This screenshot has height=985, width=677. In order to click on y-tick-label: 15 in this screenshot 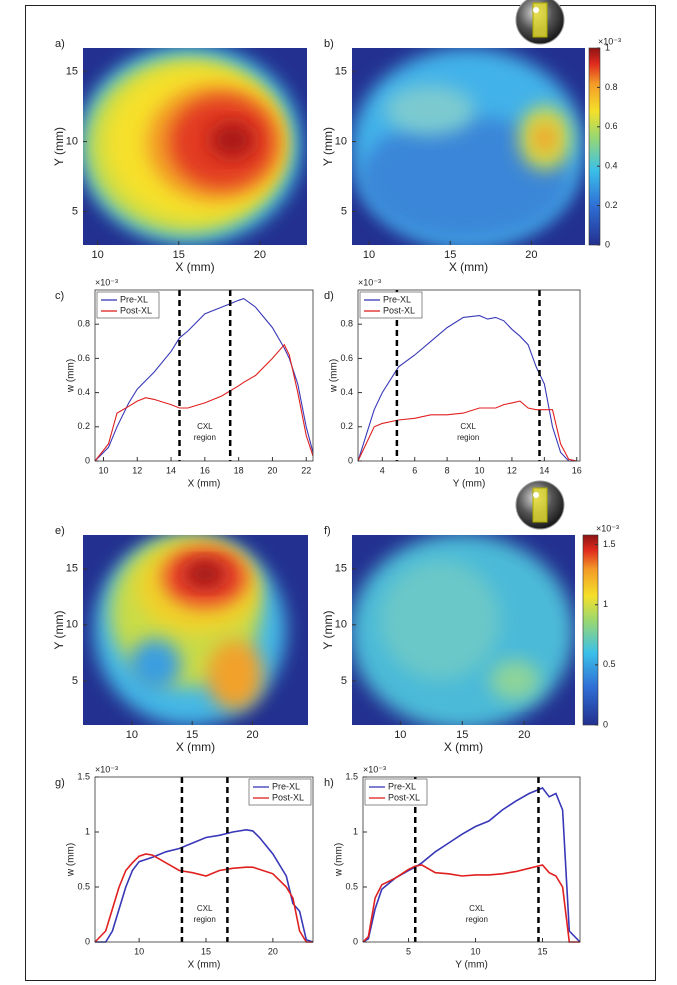, I will do `click(341, 72)`.